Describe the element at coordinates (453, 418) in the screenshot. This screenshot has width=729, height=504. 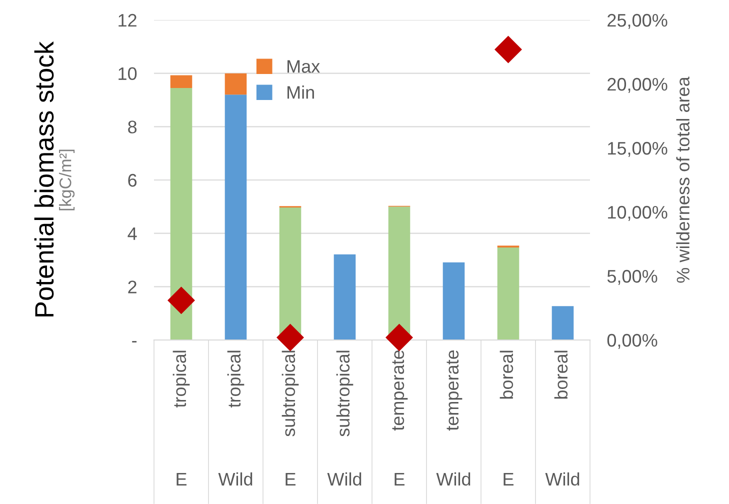
I see `category-label: temperate Wild` at that location.